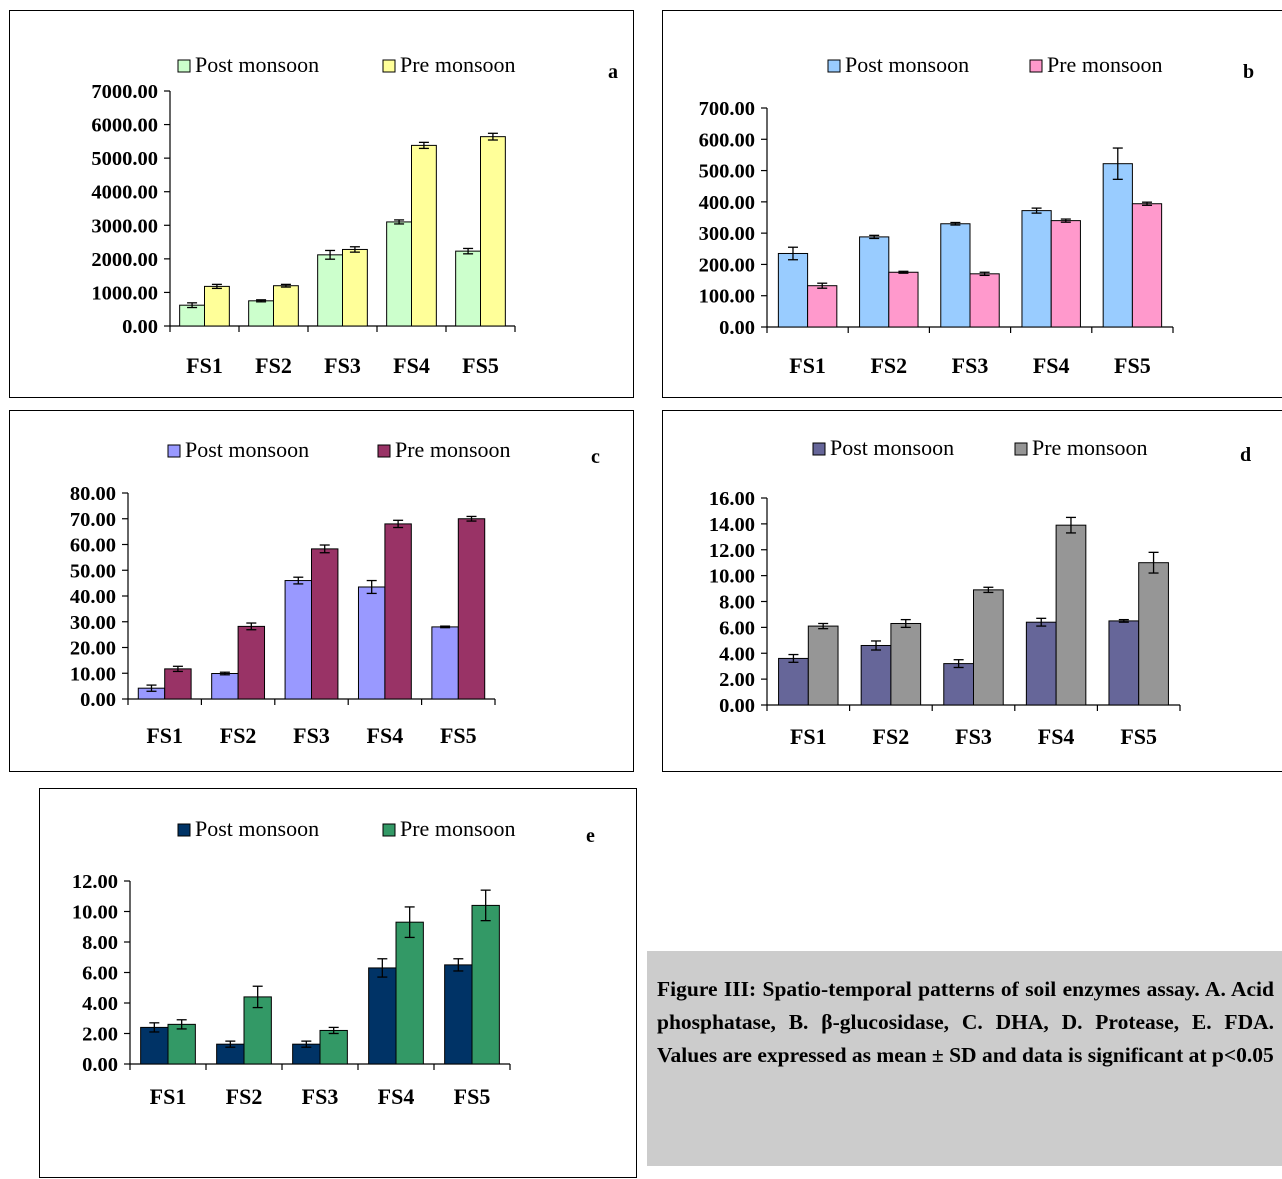  I want to click on legend-label-a: Pre monsoon, so click(458, 64).